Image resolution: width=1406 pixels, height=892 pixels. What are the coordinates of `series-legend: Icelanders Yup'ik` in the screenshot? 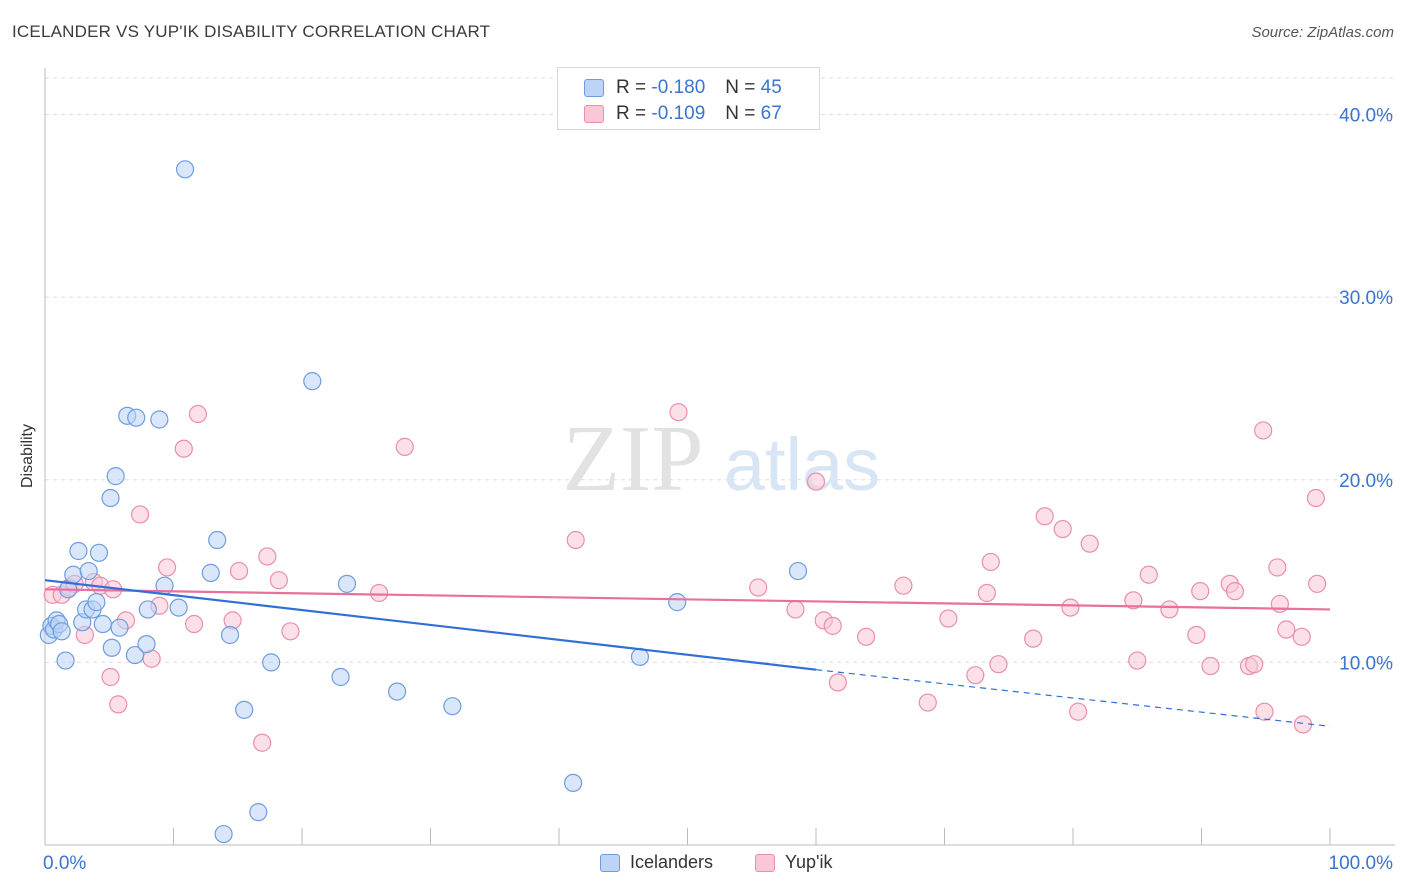 It's located at (703, 864).